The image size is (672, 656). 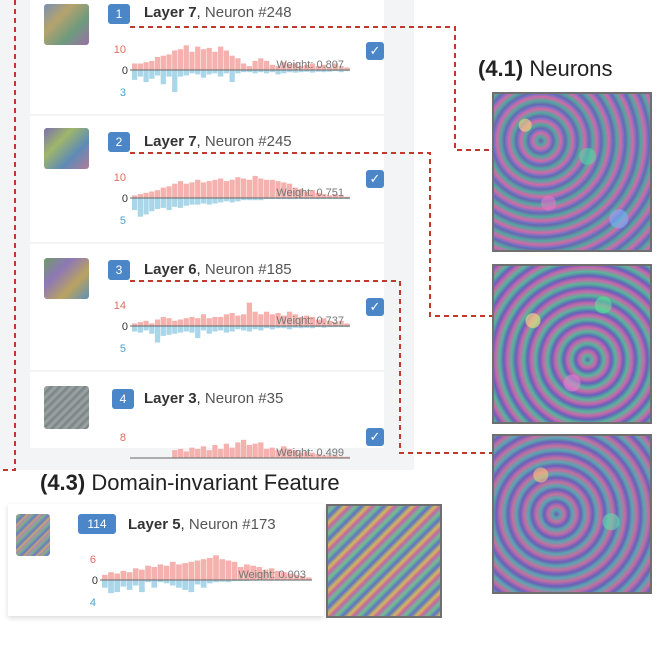 I want to click on neuron-card-4: 4 Layer 3, Neuron #35 ✓, so click(x=207, y=410).